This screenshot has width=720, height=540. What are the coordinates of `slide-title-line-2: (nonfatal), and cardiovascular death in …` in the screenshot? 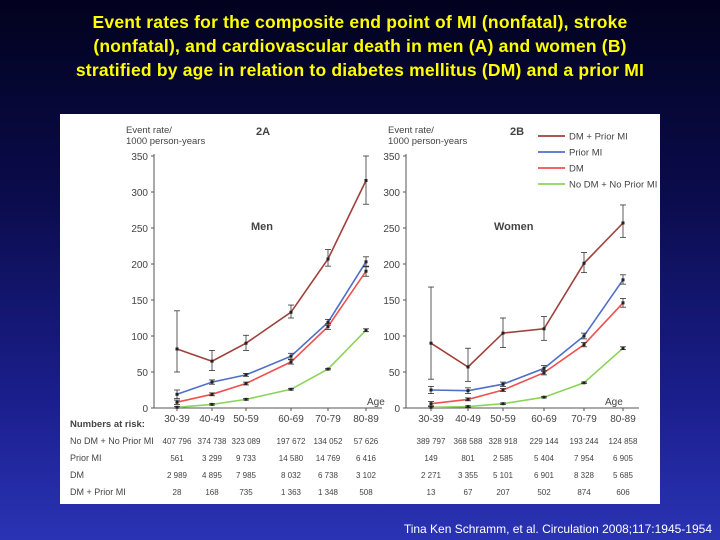 It's located at (360, 46).